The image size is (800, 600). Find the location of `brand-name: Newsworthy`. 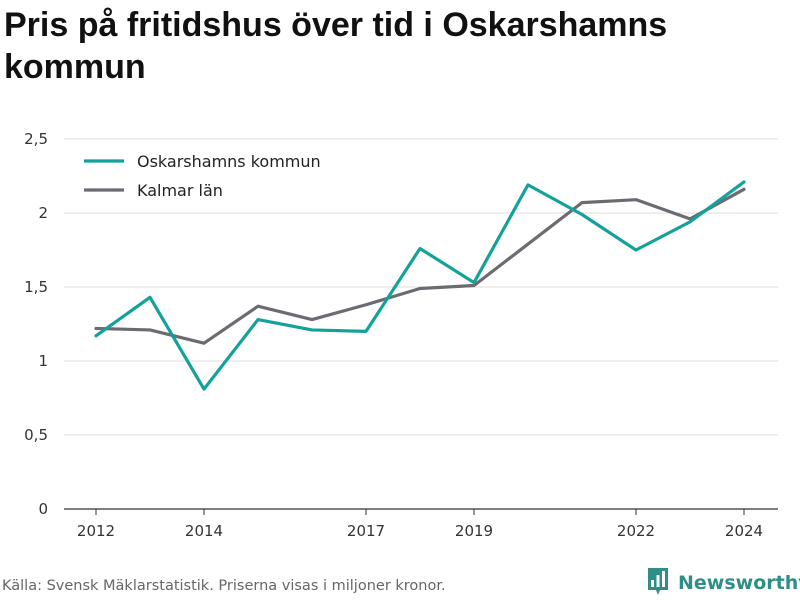

brand-name: Newsworthy is located at coordinates (739, 583).